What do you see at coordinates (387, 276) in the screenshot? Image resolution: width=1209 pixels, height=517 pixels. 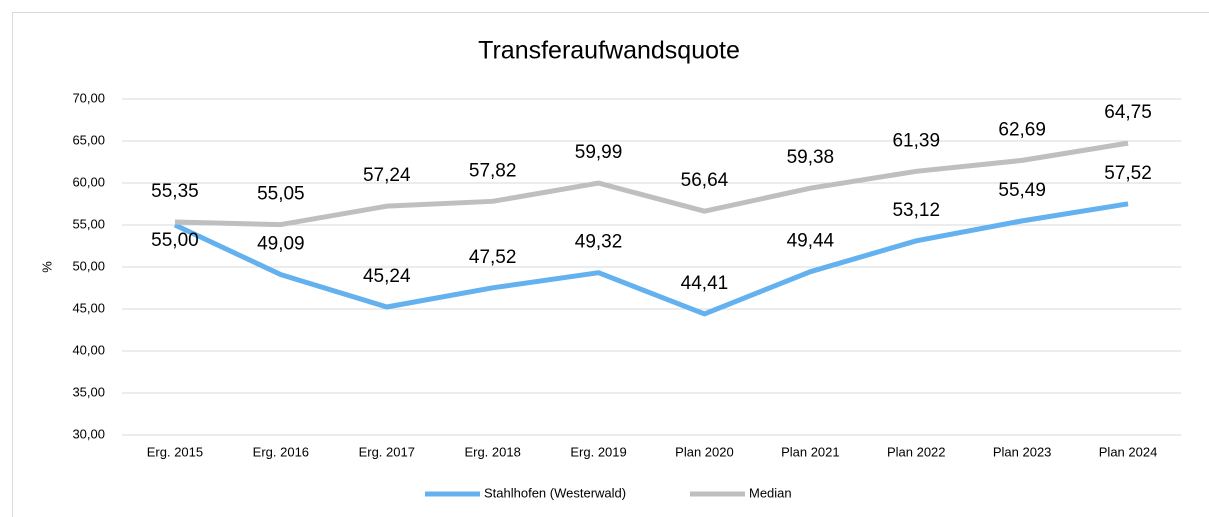 I see `data-label: 45,24` at bounding box center [387, 276].